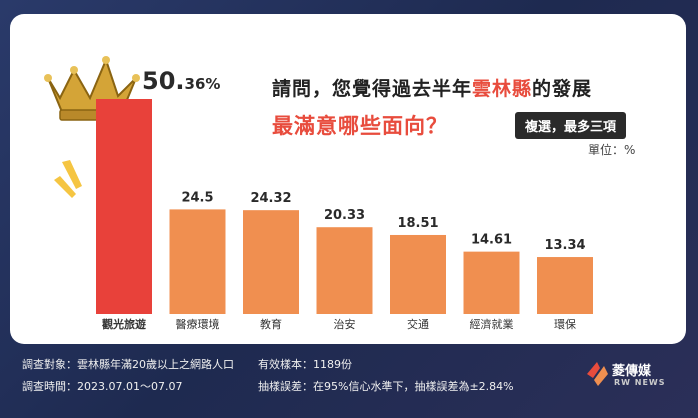 The width and height of the screenshot is (698, 418). I want to click on title-text: 請問，您覺得過去半年, so click(372, 89).